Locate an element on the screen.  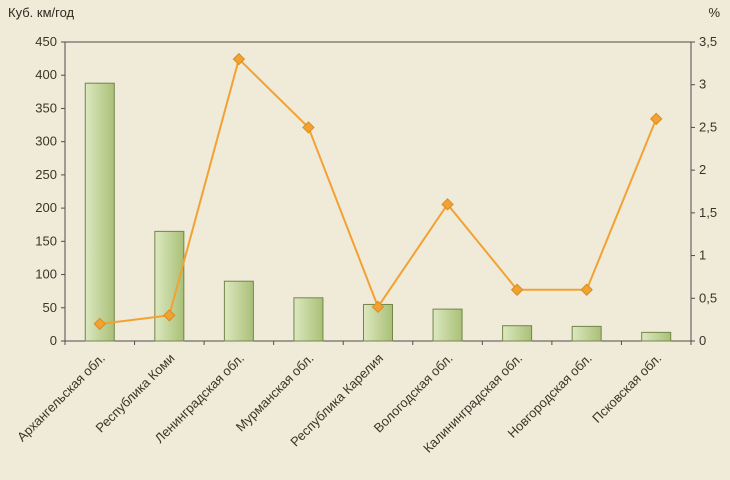
left-axis-tick-label: 350 is located at coordinates (46, 107).